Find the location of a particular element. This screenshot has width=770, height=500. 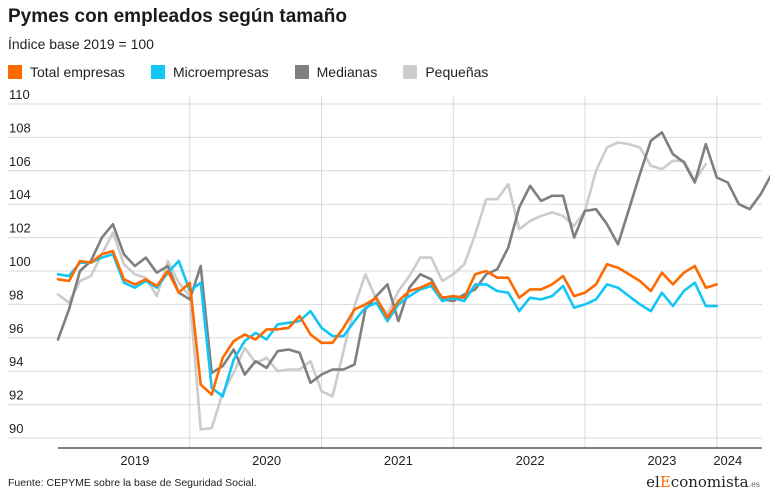

y-tick-label-96: 96 is located at coordinates (16, 328).